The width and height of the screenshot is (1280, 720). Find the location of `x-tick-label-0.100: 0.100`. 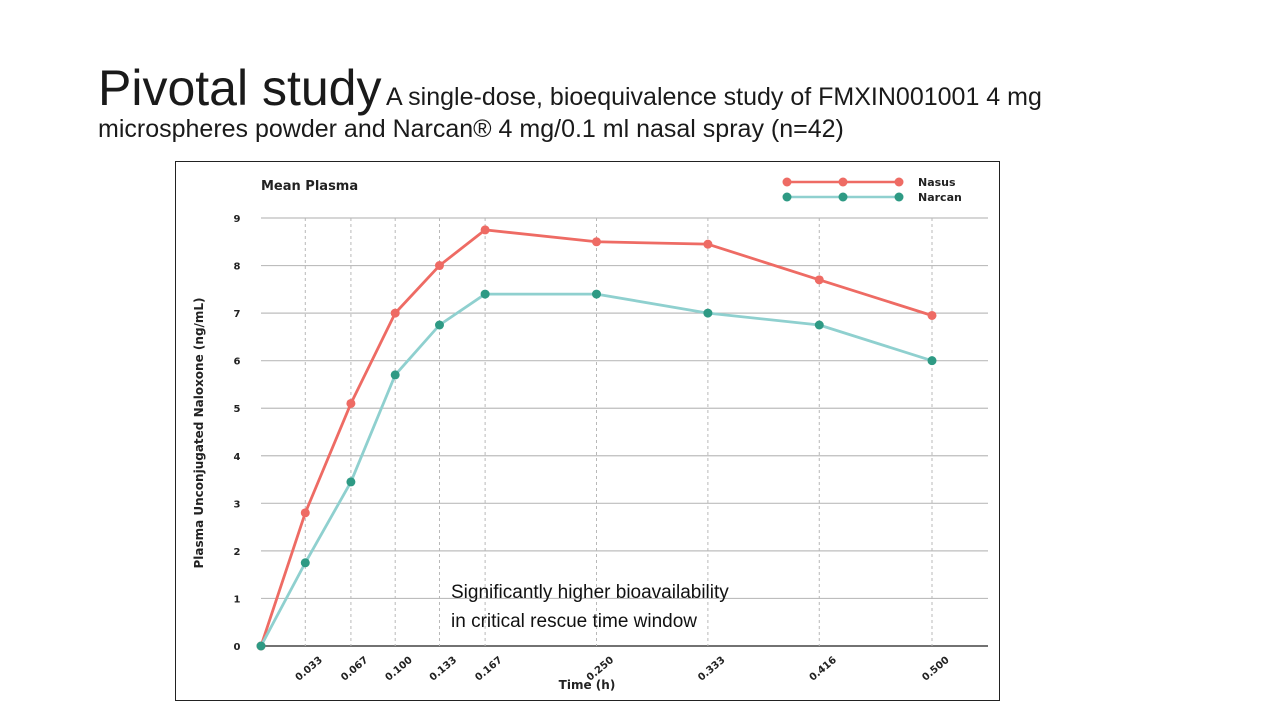

x-tick-label-0.100: 0.100 is located at coordinates (399, 669).